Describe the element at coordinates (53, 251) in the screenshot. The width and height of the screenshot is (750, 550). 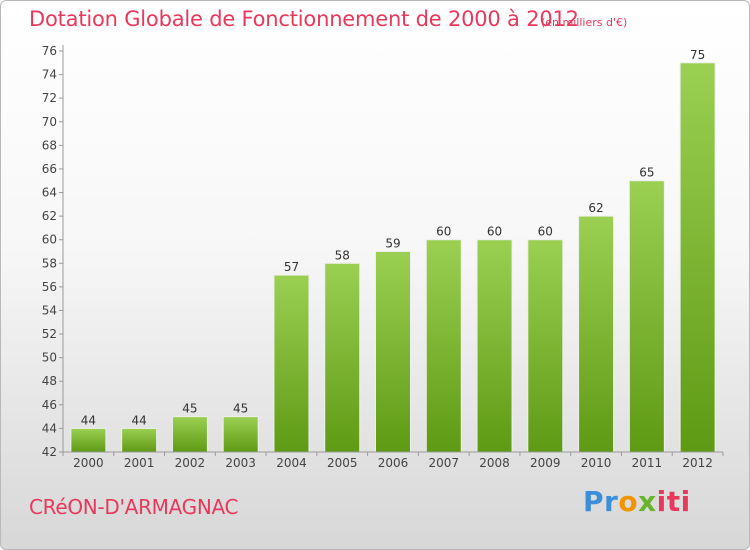
I see `y-axis: 42 44 46 48 50 52 54 56 58 60 62 64 66 68 70 72 74 76` at that location.